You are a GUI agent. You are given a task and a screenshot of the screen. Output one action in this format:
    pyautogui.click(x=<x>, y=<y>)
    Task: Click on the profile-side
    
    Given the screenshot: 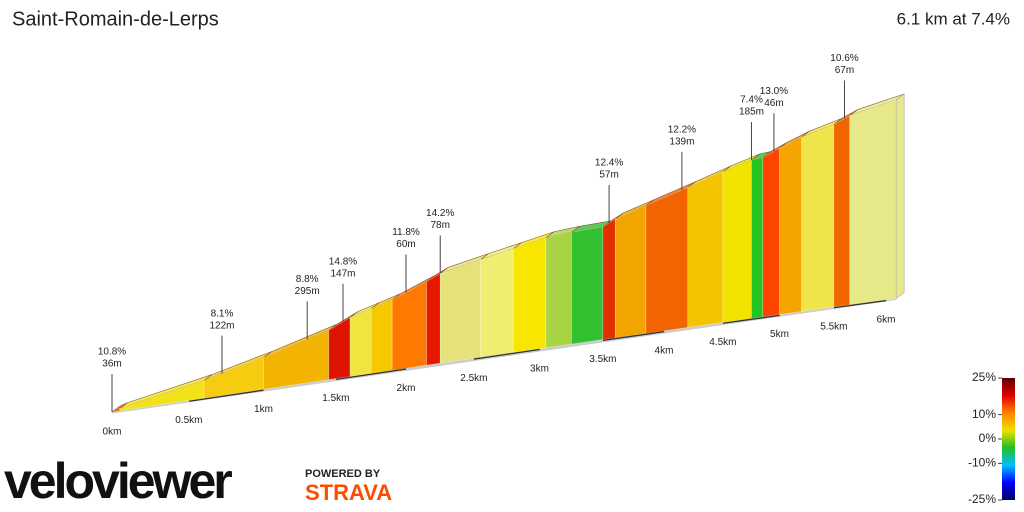 What is the action you would take?
    pyautogui.click(x=900, y=196)
    